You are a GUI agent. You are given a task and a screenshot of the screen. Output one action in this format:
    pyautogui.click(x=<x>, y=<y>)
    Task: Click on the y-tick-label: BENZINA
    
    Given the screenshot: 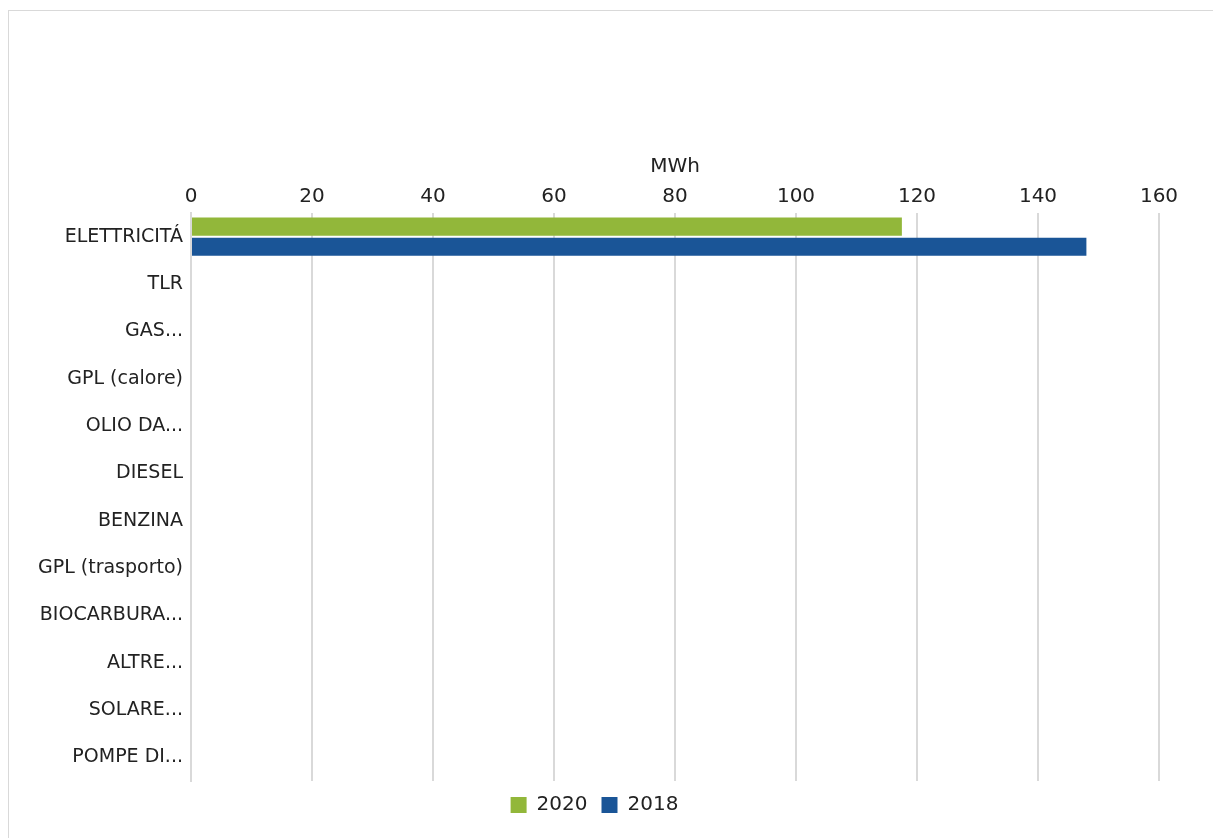 What is the action you would take?
    pyautogui.click(x=140, y=518)
    